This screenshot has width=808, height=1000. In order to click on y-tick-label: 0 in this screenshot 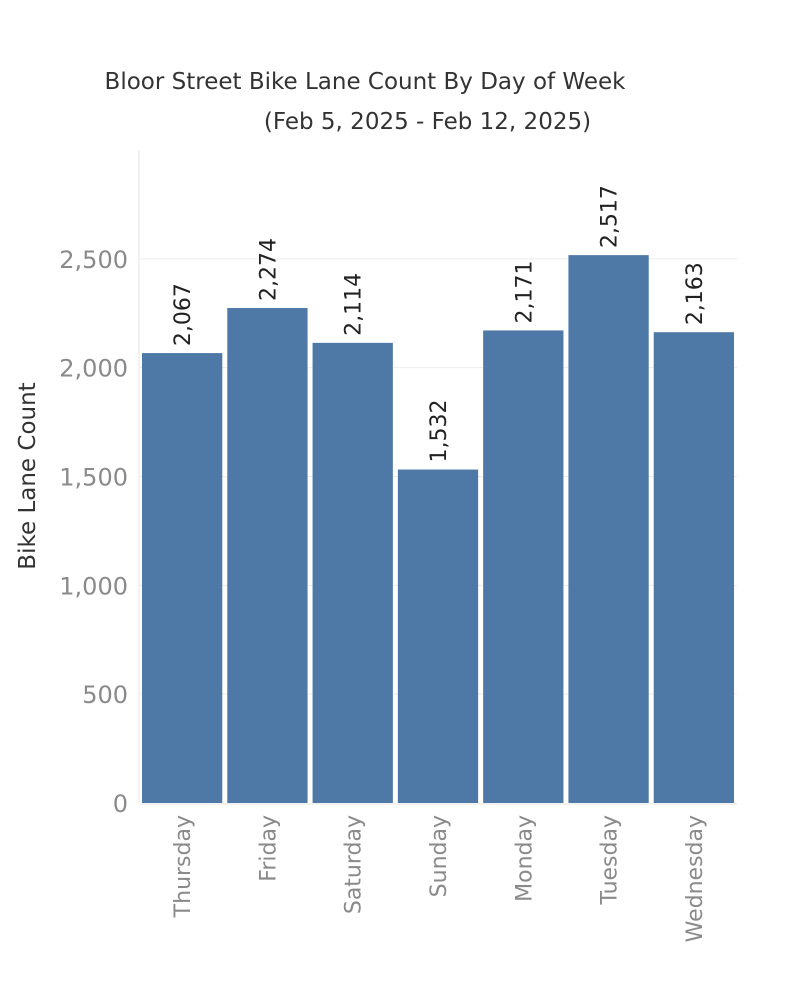, I will do `click(120, 804)`.